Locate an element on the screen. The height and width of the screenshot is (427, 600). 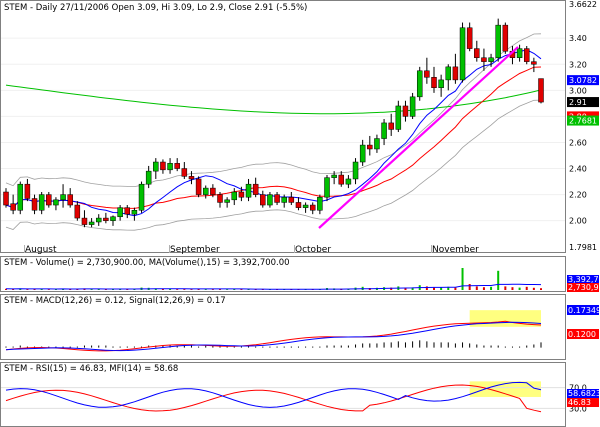
rsi-tick-label: 30.0 is located at coordinates (578, 408).